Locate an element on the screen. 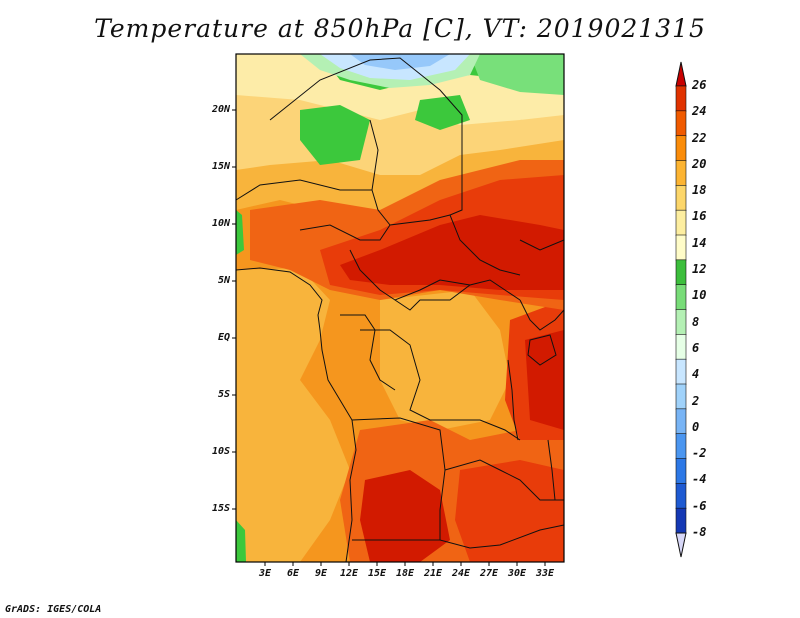 The height and width of the screenshot is (618, 800). field-green-patch is located at coordinates (335, 135).